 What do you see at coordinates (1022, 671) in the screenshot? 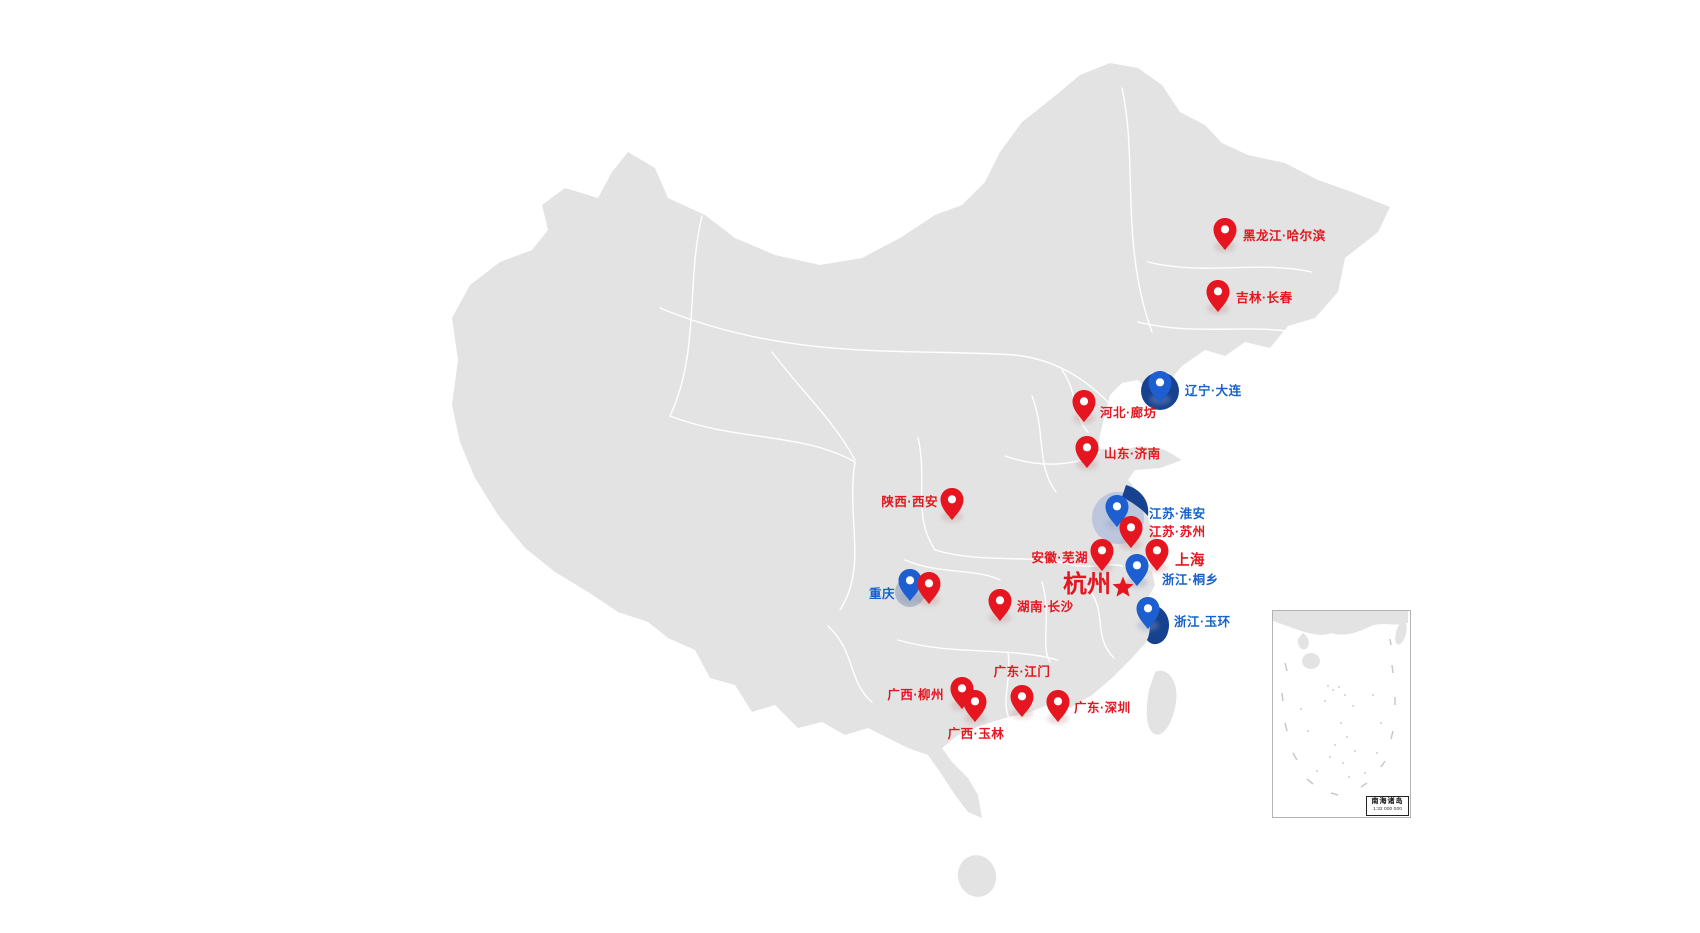
I see `pin-label-guangdong-jiangmen: 广东·江门` at bounding box center [1022, 671].